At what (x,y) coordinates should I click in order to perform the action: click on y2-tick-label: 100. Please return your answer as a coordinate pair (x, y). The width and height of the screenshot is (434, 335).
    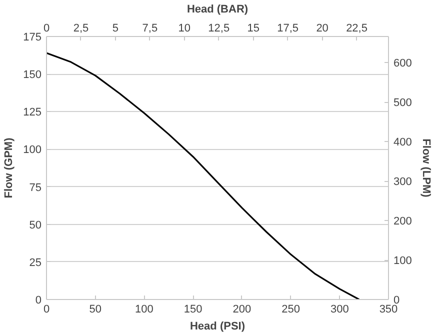
    Looking at the image, I should click on (403, 261).